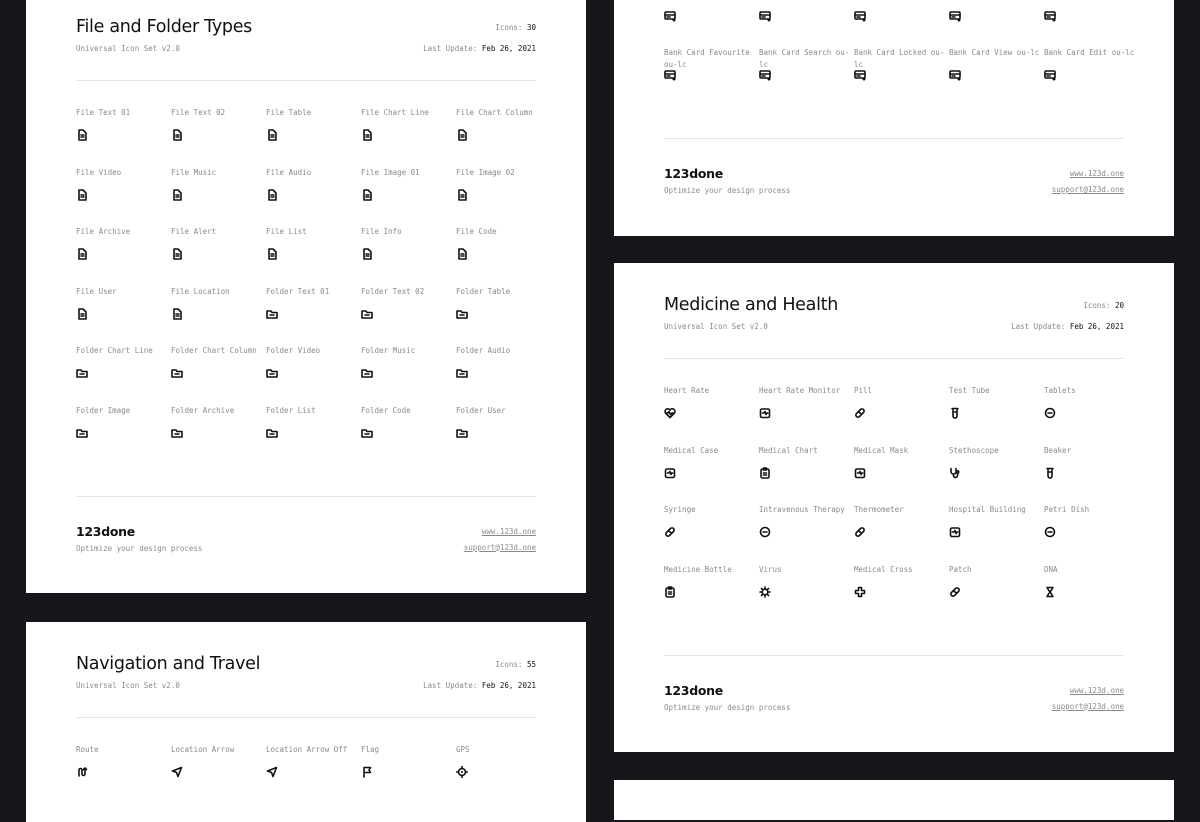  What do you see at coordinates (177, 373) in the screenshot?
I see `folder-chart-column-icon` at bounding box center [177, 373].